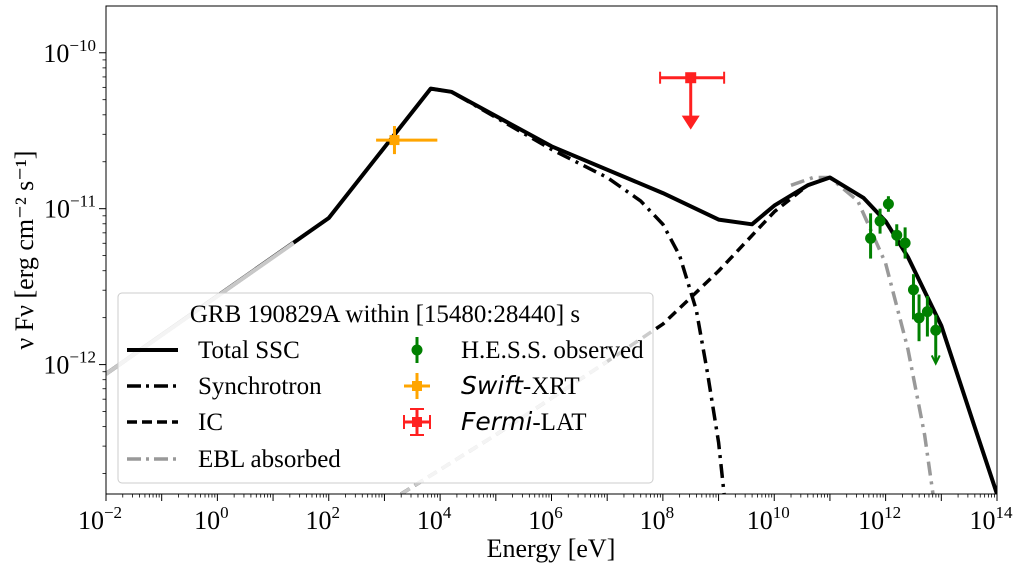  I want to click on x-tick-label-7: 10¹², so click(879, 519).